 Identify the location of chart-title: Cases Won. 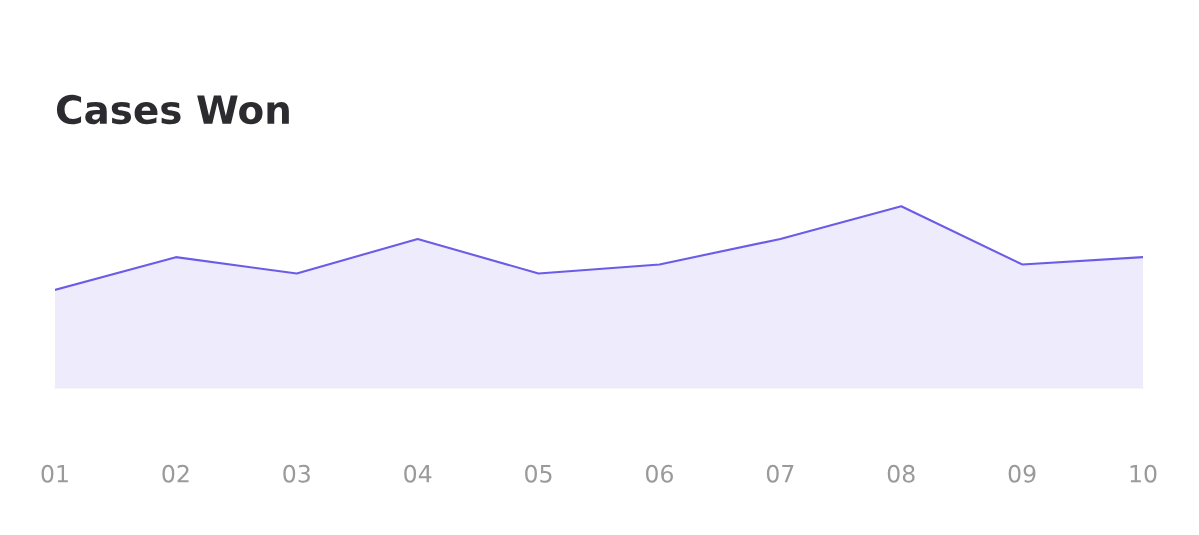
(172, 109).